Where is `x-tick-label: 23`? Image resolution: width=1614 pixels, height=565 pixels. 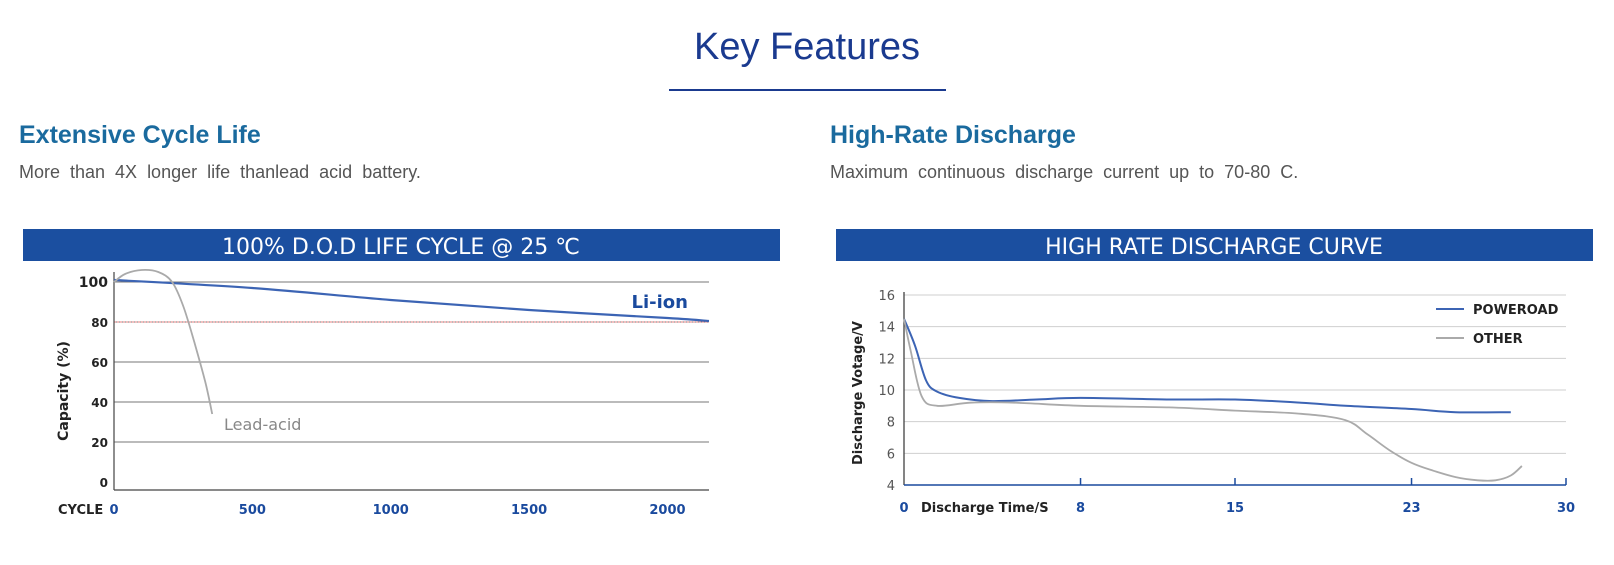 x-tick-label: 23 is located at coordinates (1411, 508).